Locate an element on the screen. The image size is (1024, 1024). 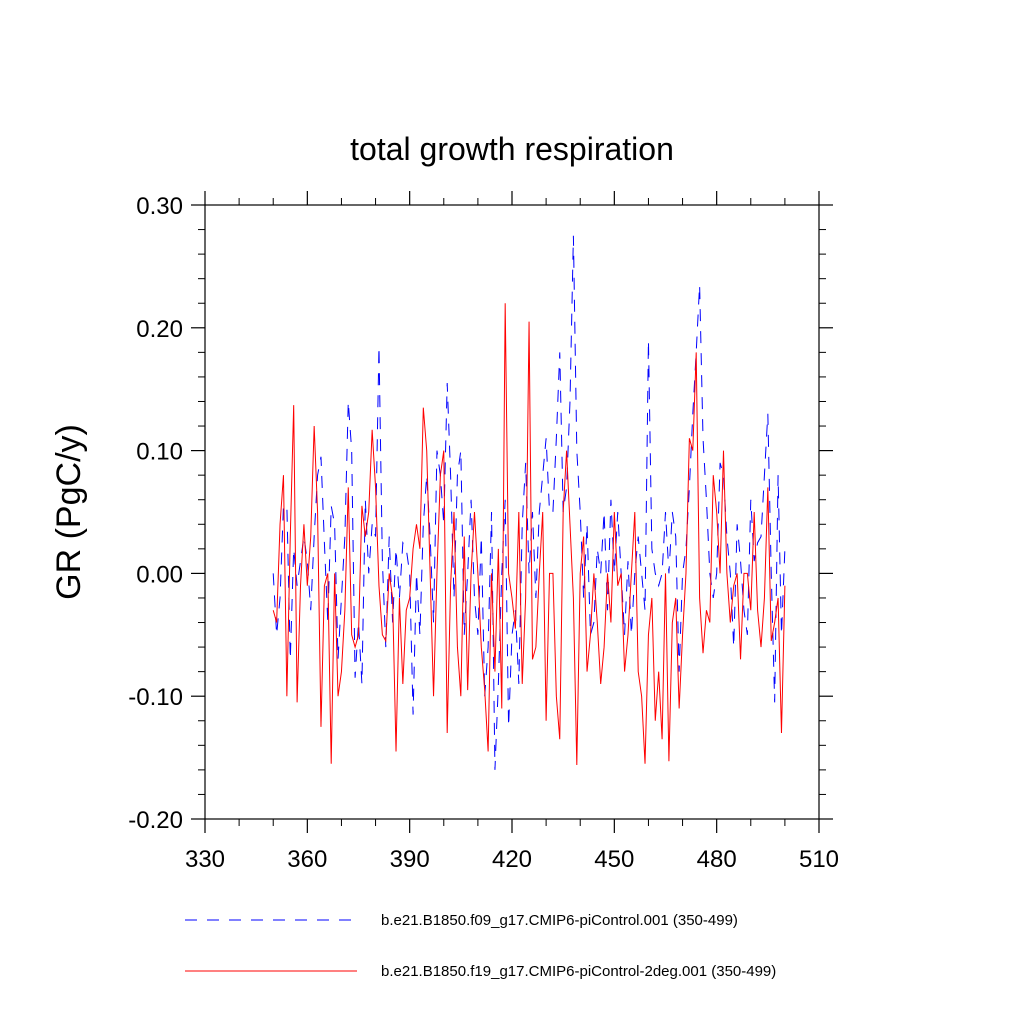
y-tick-label: -0.20 is located at coordinates (155, 820).